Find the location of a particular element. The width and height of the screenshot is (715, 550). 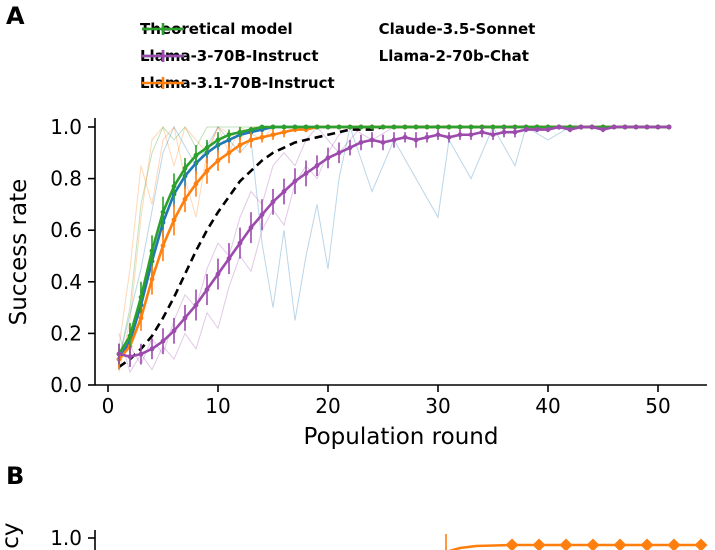

y-tick-label: 0.6 is located at coordinates (66, 230).